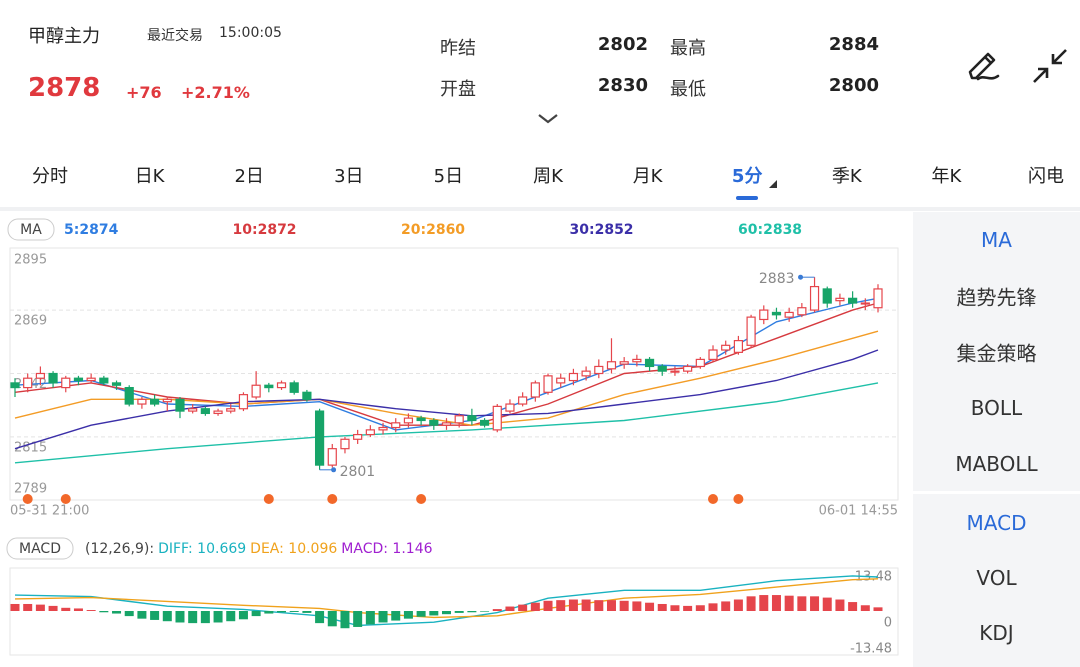 This screenshot has height=667, width=1080. What do you see at coordinates (853, 85) in the screenshot?
I see `stat-value: 2800` at bounding box center [853, 85].